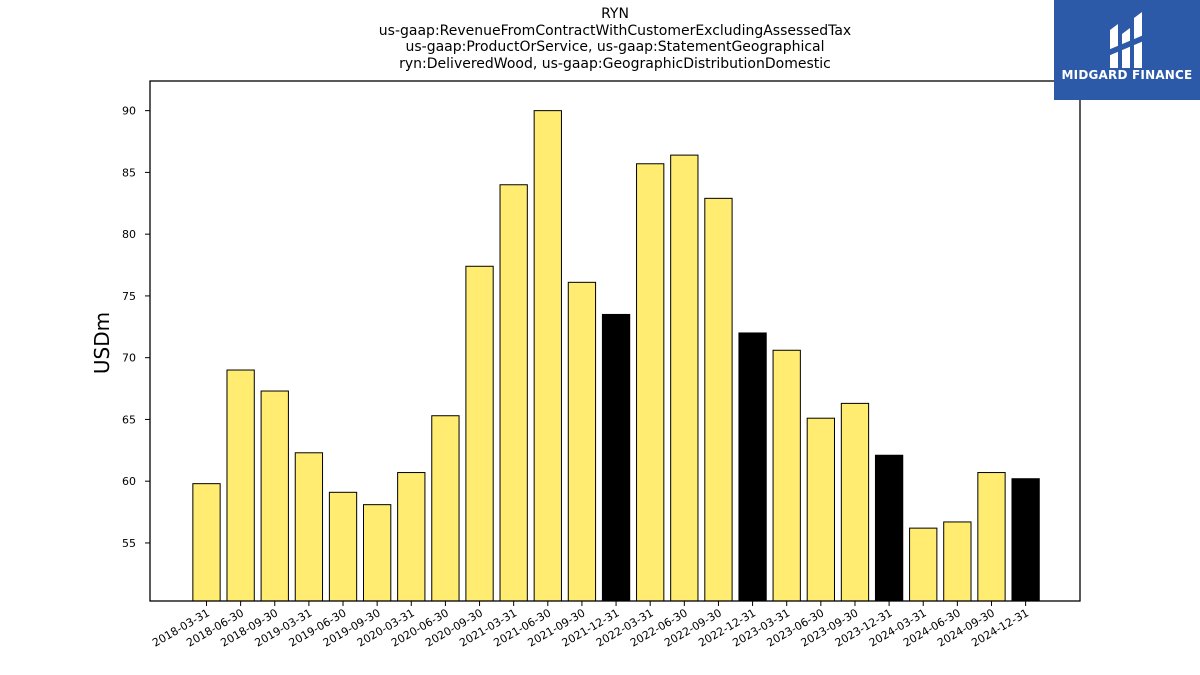  What do you see at coordinates (129, 172) in the screenshot?
I see `y-tick-label: 85` at bounding box center [129, 172].